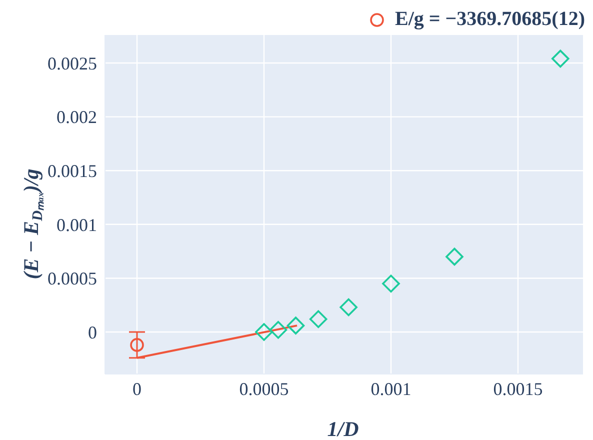  Describe the element at coordinates (343, 428) in the screenshot. I see `x-axis-title: 1/D` at that location.